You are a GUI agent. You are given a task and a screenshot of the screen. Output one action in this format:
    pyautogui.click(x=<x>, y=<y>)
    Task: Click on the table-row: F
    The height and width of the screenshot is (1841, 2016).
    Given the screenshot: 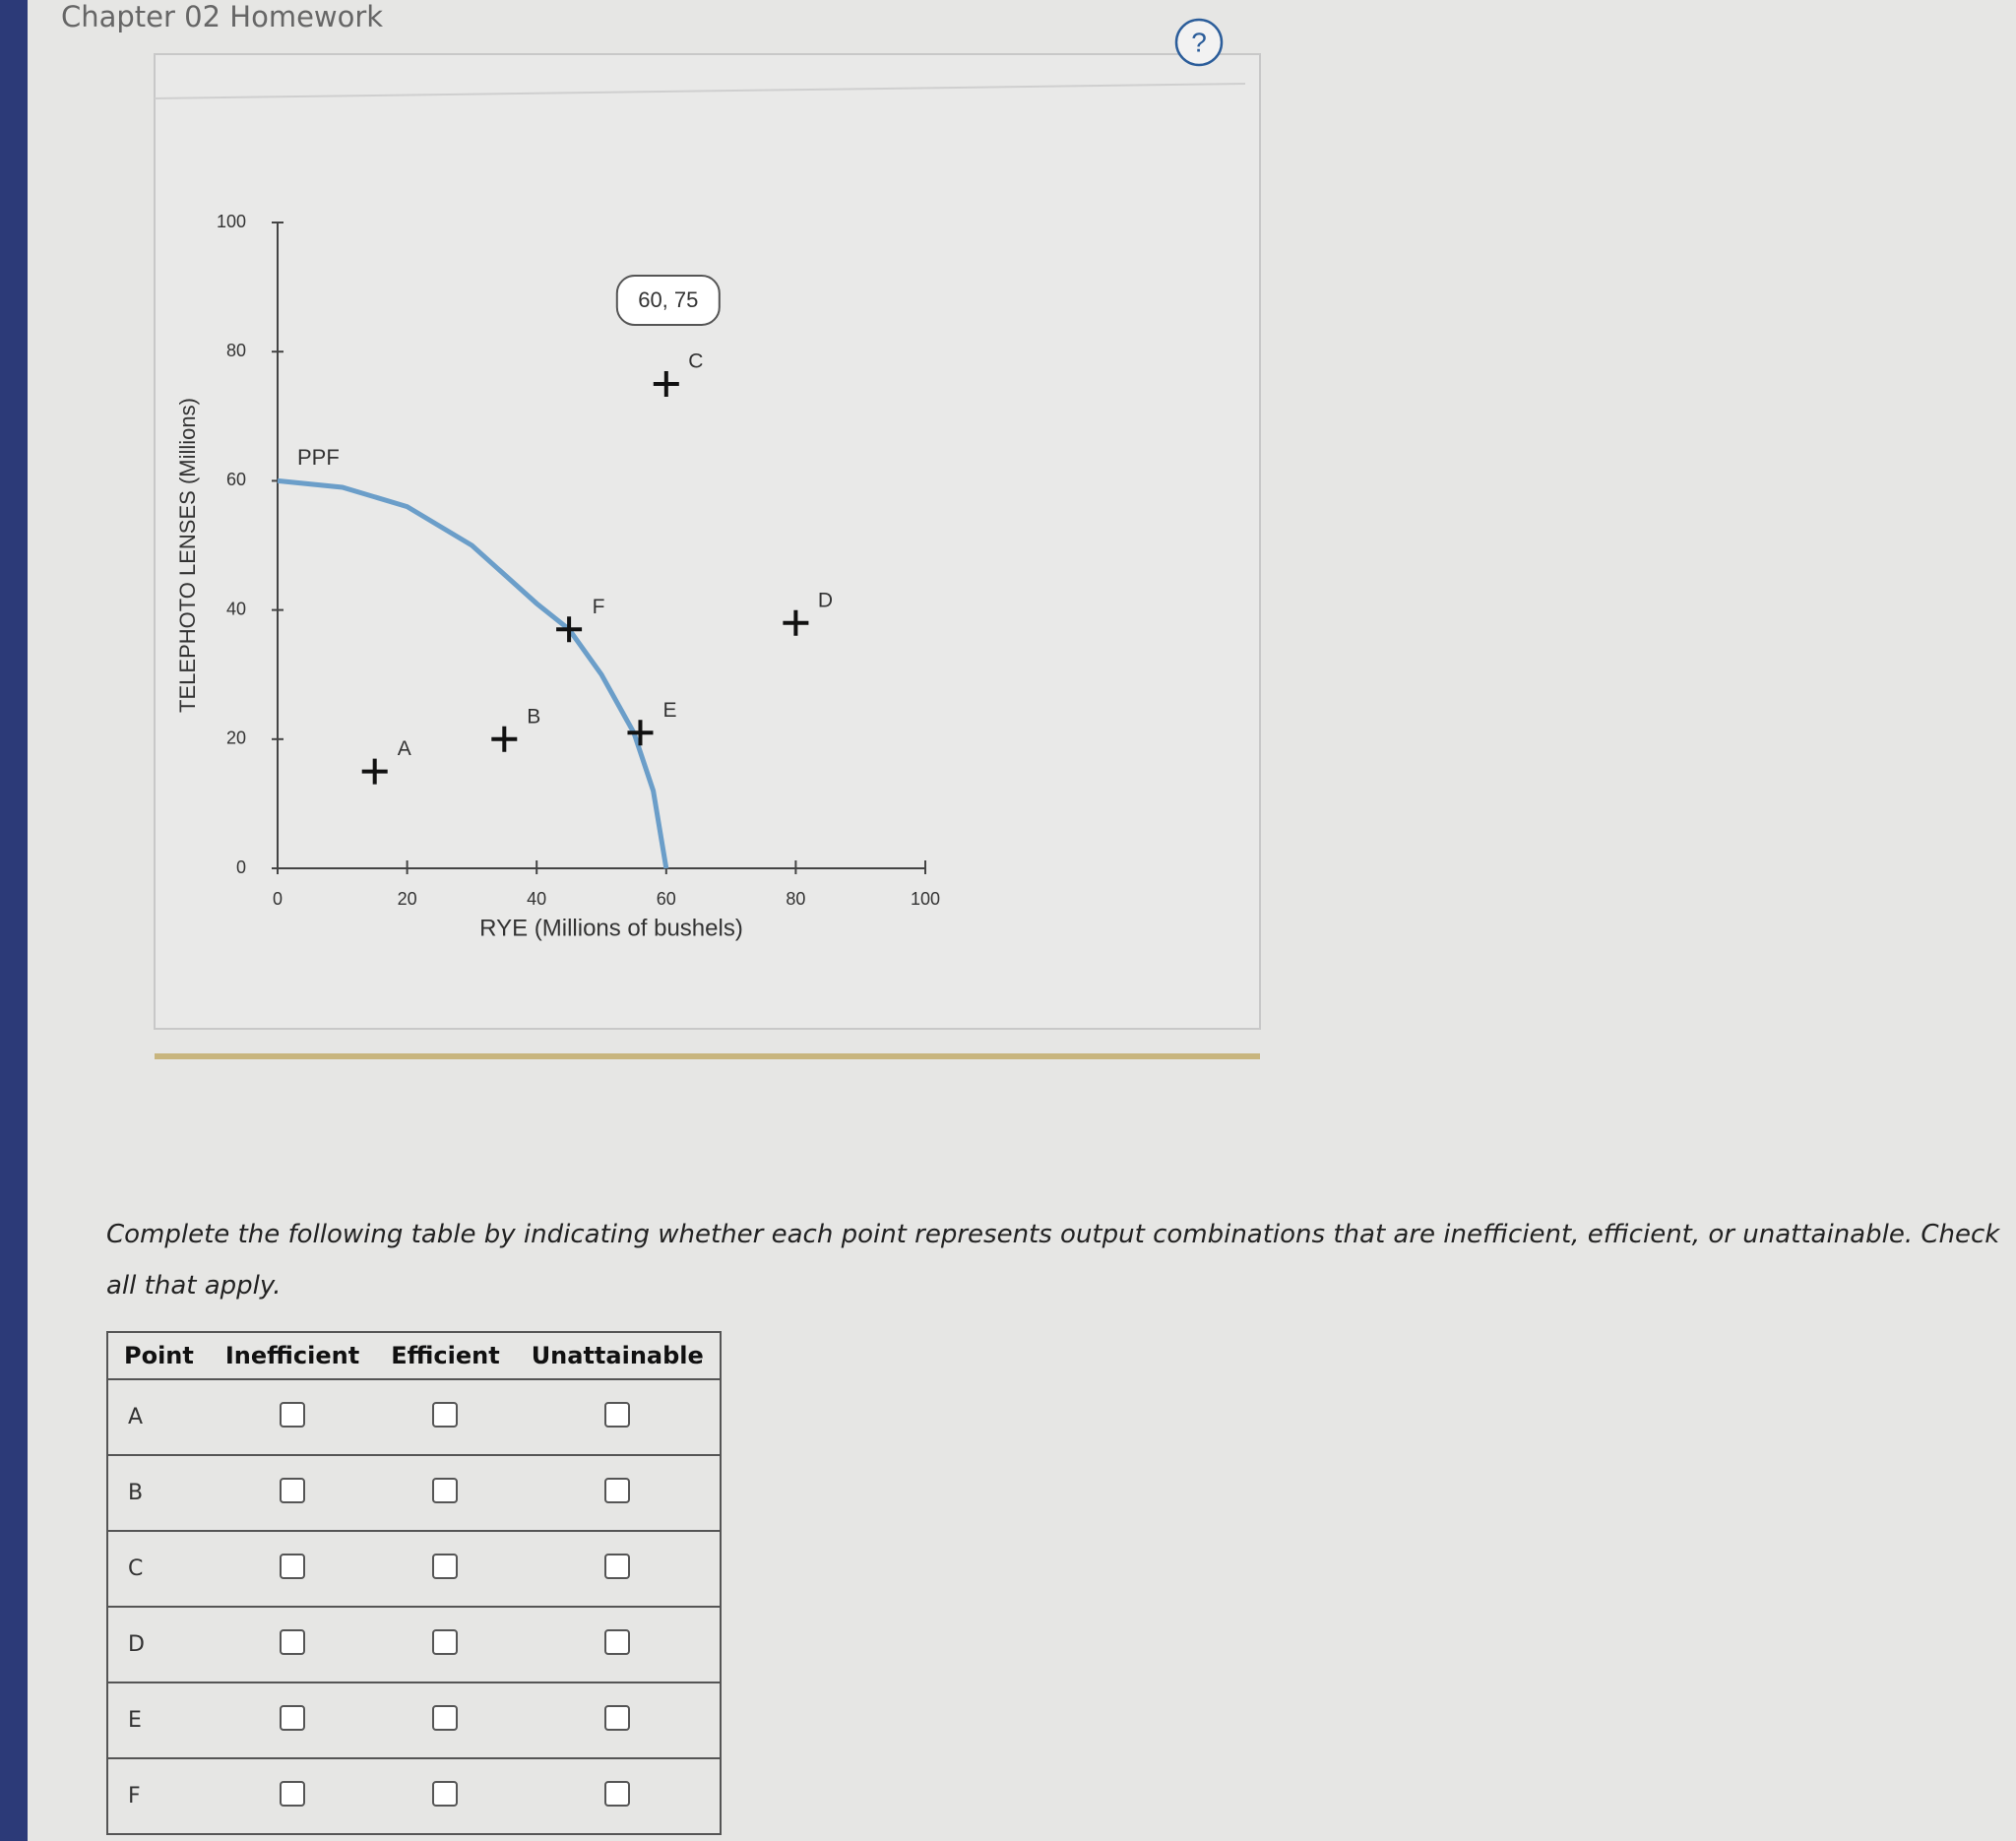 What is the action you would take?
    pyautogui.click(x=414, y=1796)
    